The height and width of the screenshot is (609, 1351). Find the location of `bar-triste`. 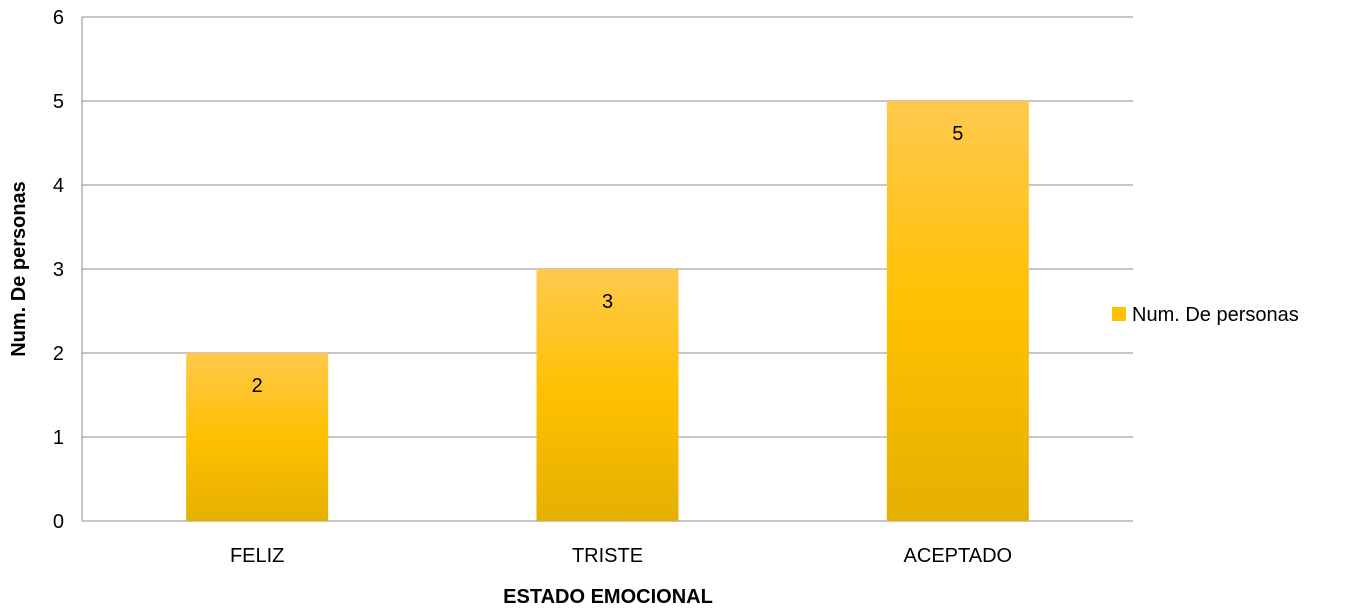

bar-triste is located at coordinates (607, 395).